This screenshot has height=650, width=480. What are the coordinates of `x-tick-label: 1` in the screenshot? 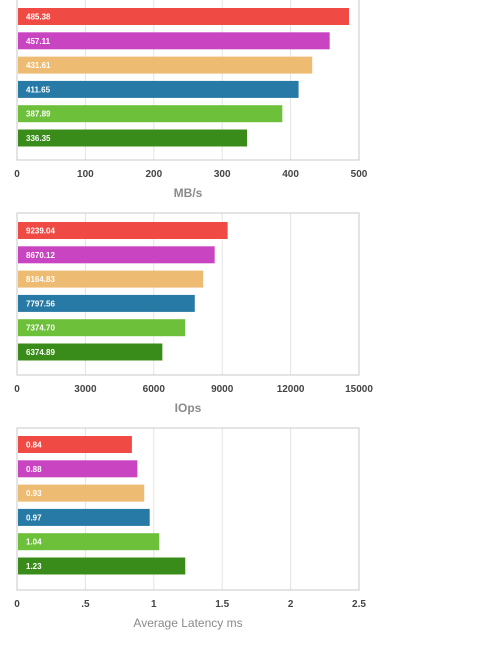 It's located at (154, 604).